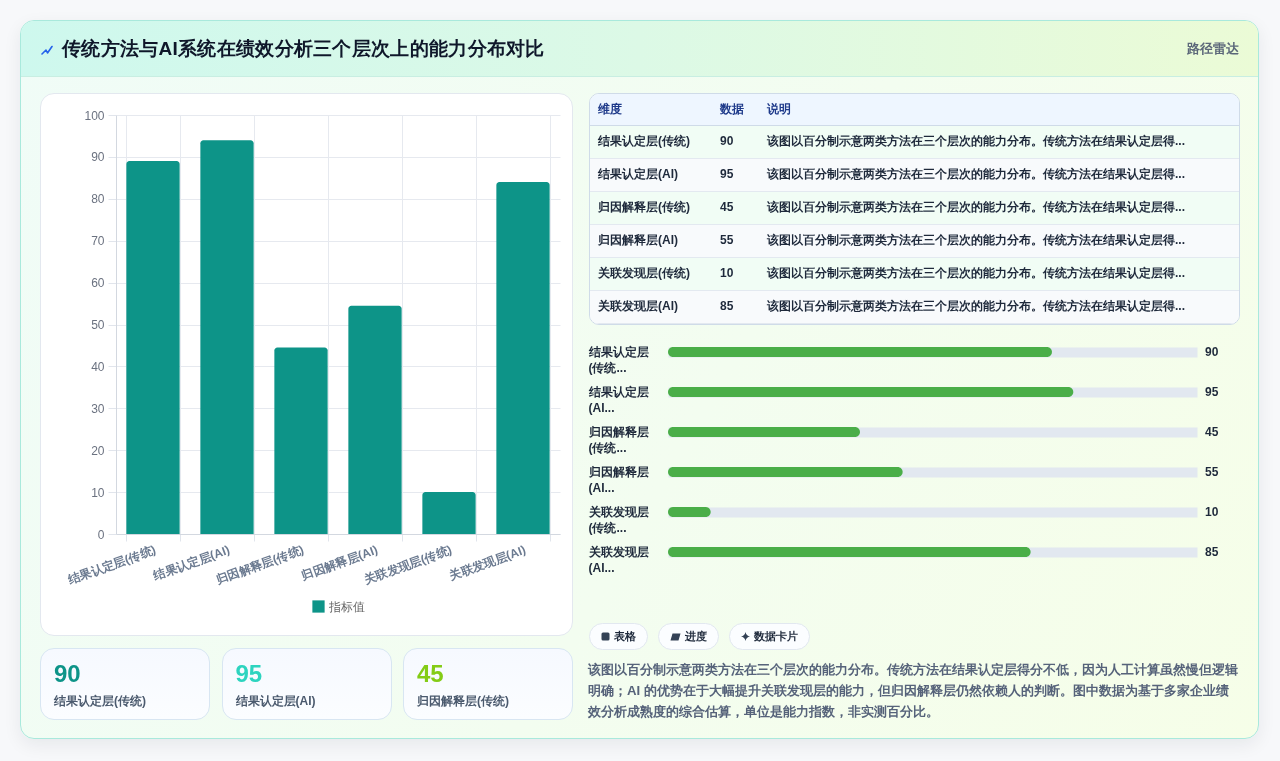 Image resolution: width=1280 pixels, height=761 pixels. I want to click on text: 路径雷达, so click(1213, 49).